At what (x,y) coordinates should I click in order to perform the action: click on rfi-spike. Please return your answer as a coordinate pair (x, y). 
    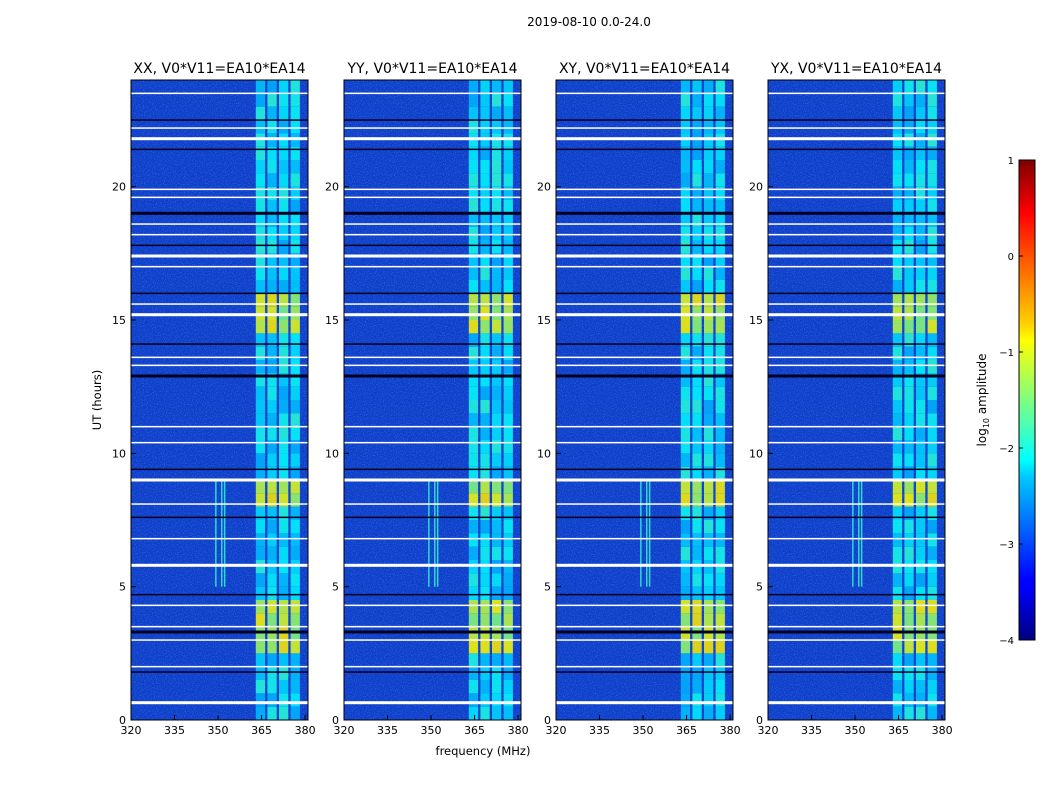
    Looking at the image, I should click on (435, 533).